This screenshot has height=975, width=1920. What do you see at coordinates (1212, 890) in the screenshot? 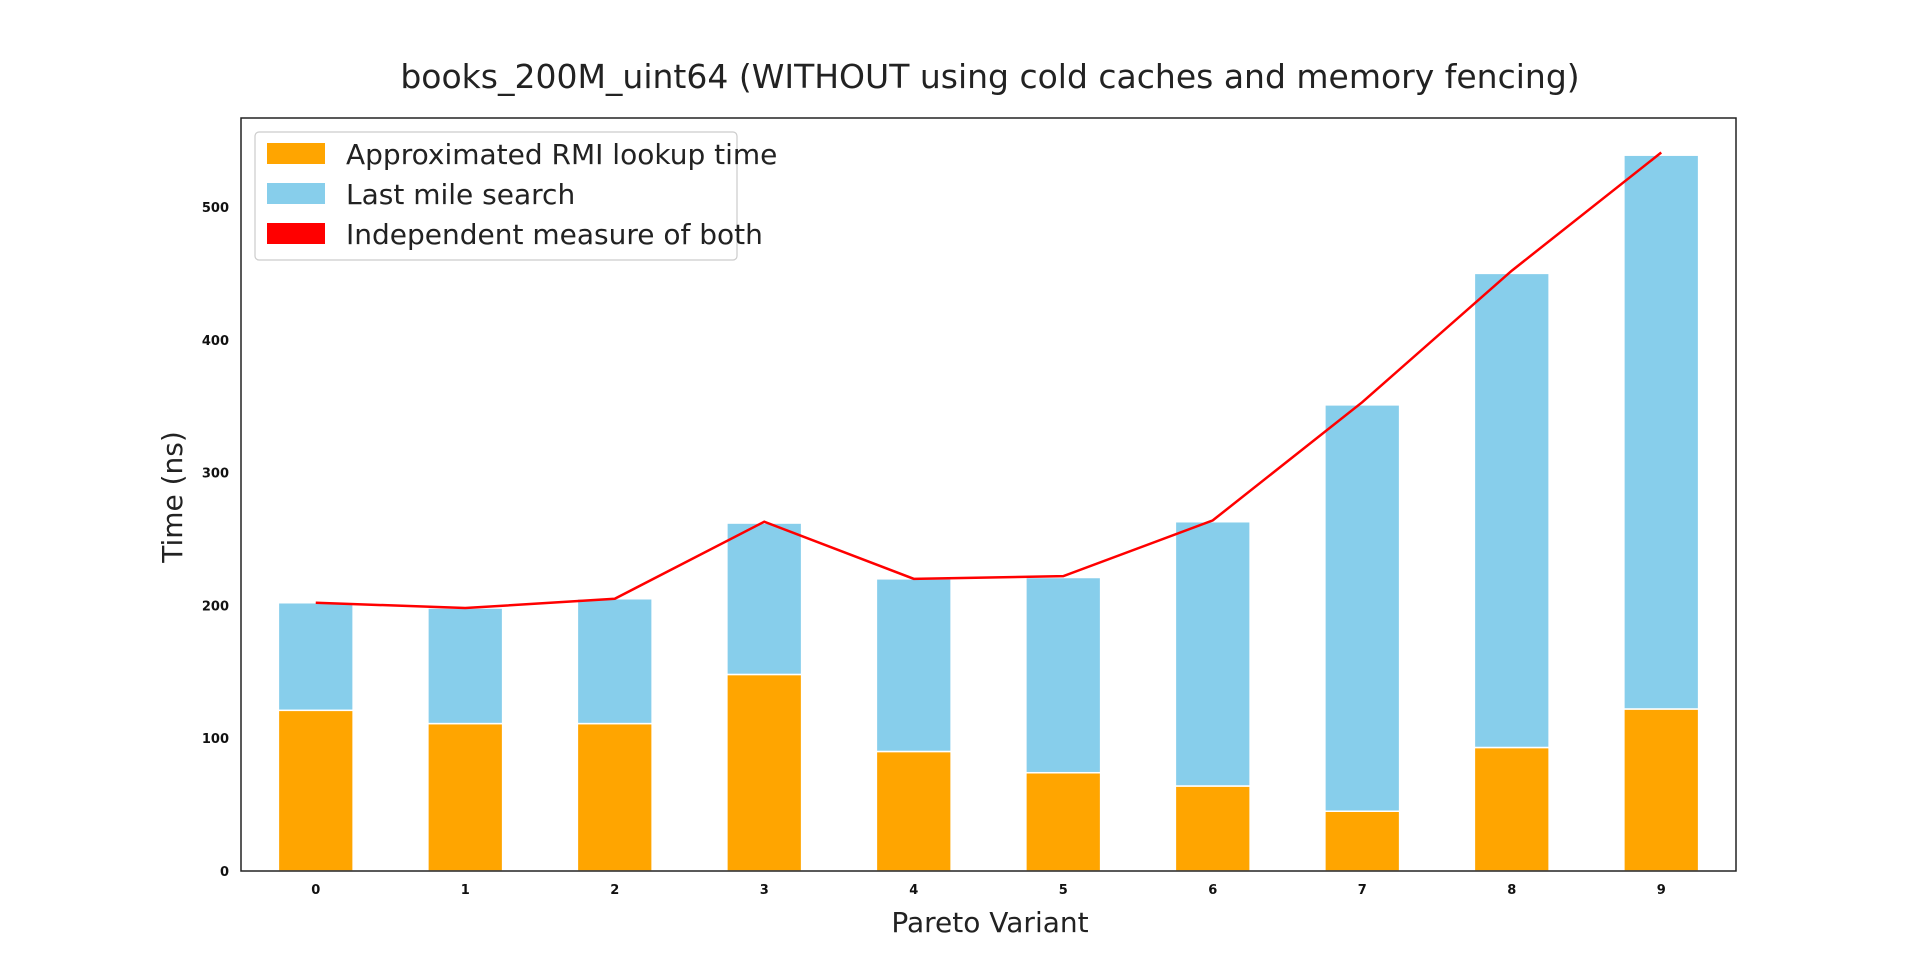
I see `x-tick-label-6: 6` at bounding box center [1212, 890].